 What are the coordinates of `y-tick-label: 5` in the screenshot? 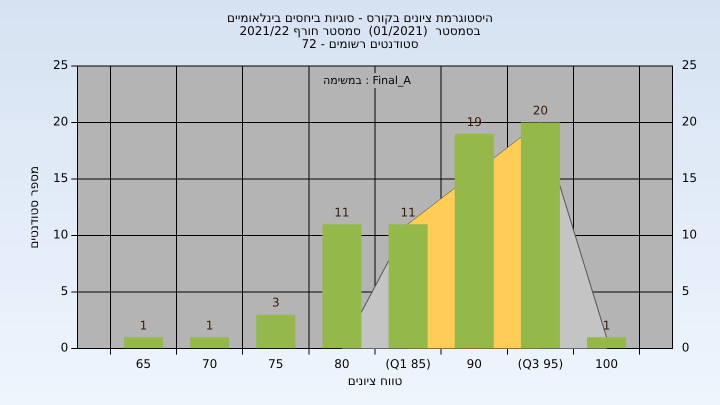 It's located at (64, 291).